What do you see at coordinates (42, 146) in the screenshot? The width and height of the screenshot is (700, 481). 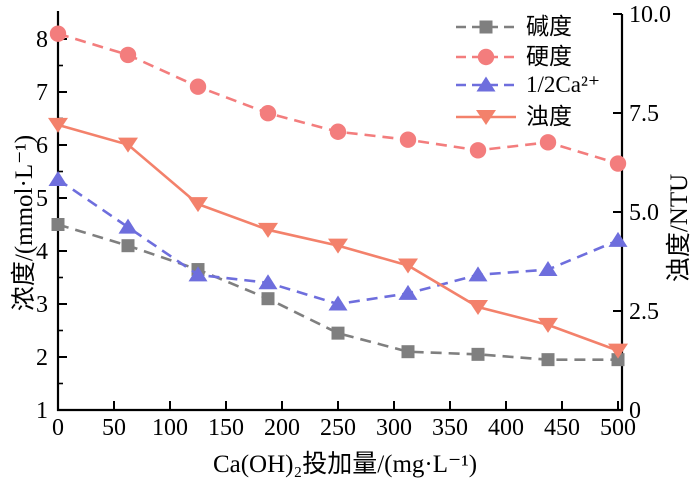 I see `left-tick-label: 6` at bounding box center [42, 146].